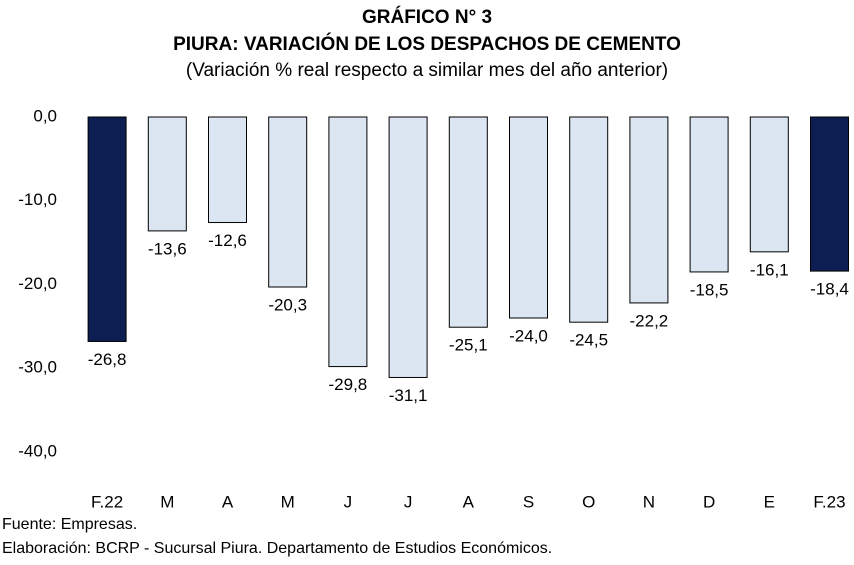 Image resolution: width=854 pixels, height=565 pixels. What do you see at coordinates (37, 199) in the screenshot?
I see `y-tick-label: -10,0` at bounding box center [37, 199].